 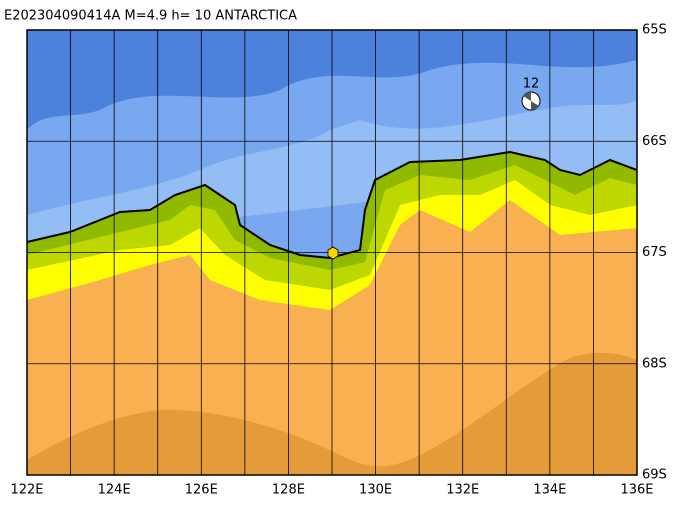 What do you see at coordinates (654, 141) in the screenshot?
I see `lat-label: 66S` at bounding box center [654, 141].